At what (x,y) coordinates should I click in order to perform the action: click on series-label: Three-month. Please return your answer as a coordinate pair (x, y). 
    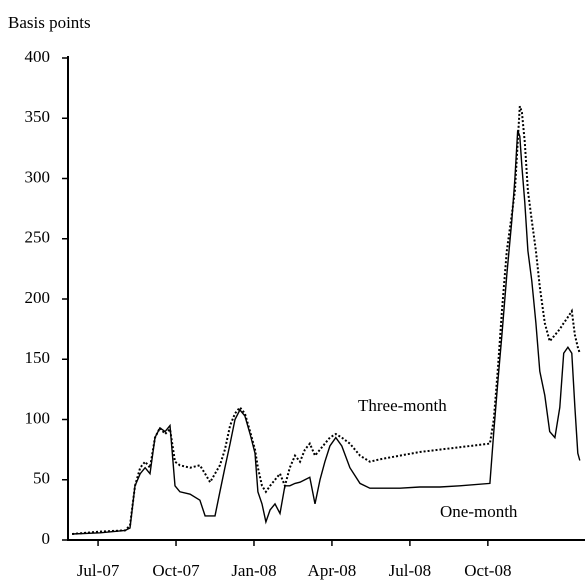
    Looking at the image, I should click on (402, 405).